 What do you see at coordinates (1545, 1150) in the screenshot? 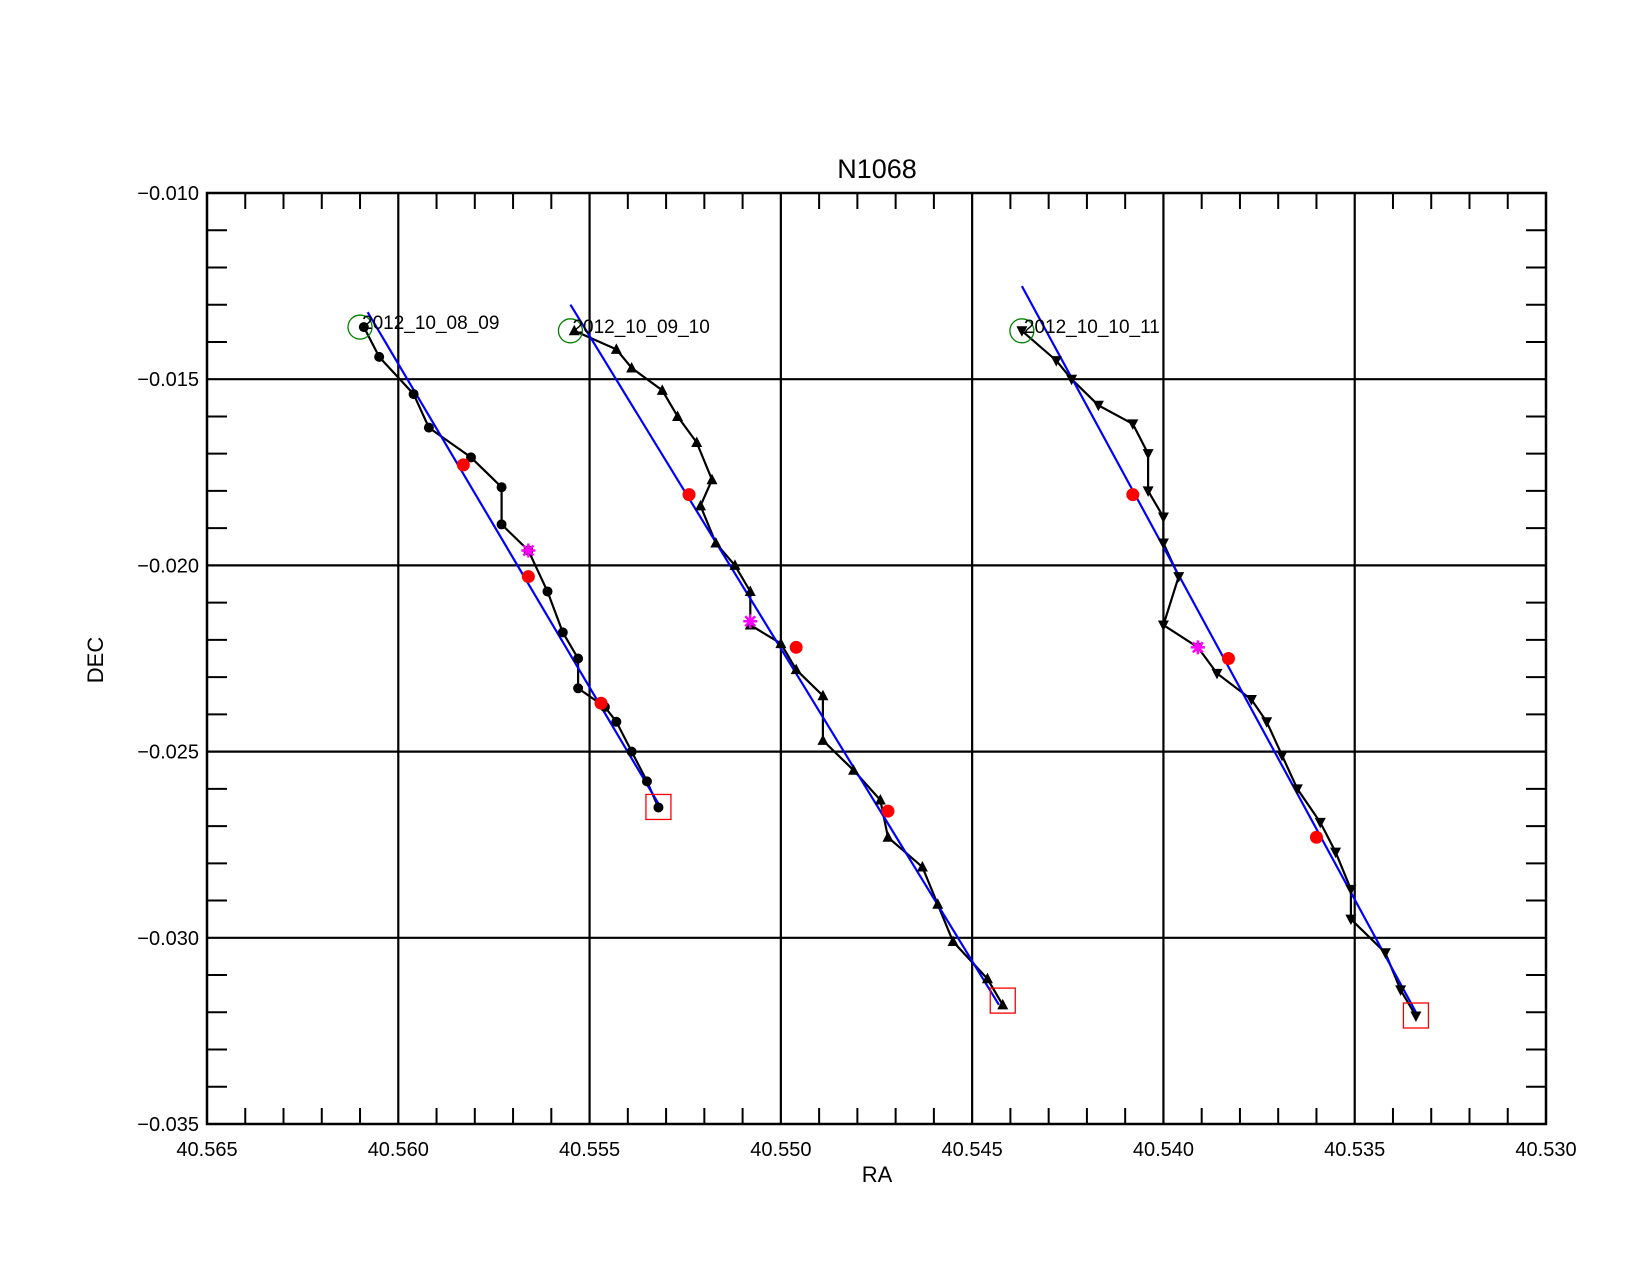
I see `x-tick-label: 40.530` at bounding box center [1545, 1150].